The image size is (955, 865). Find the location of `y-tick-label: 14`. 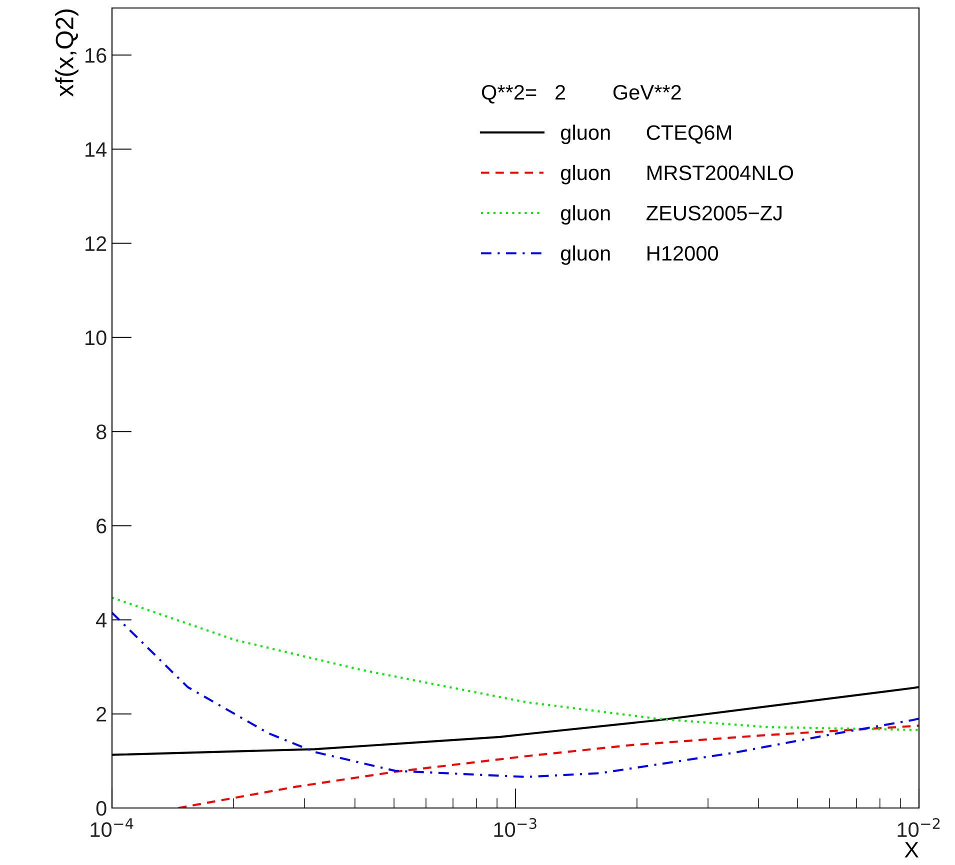

y-tick-label: 14 is located at coordinates (96, 149).